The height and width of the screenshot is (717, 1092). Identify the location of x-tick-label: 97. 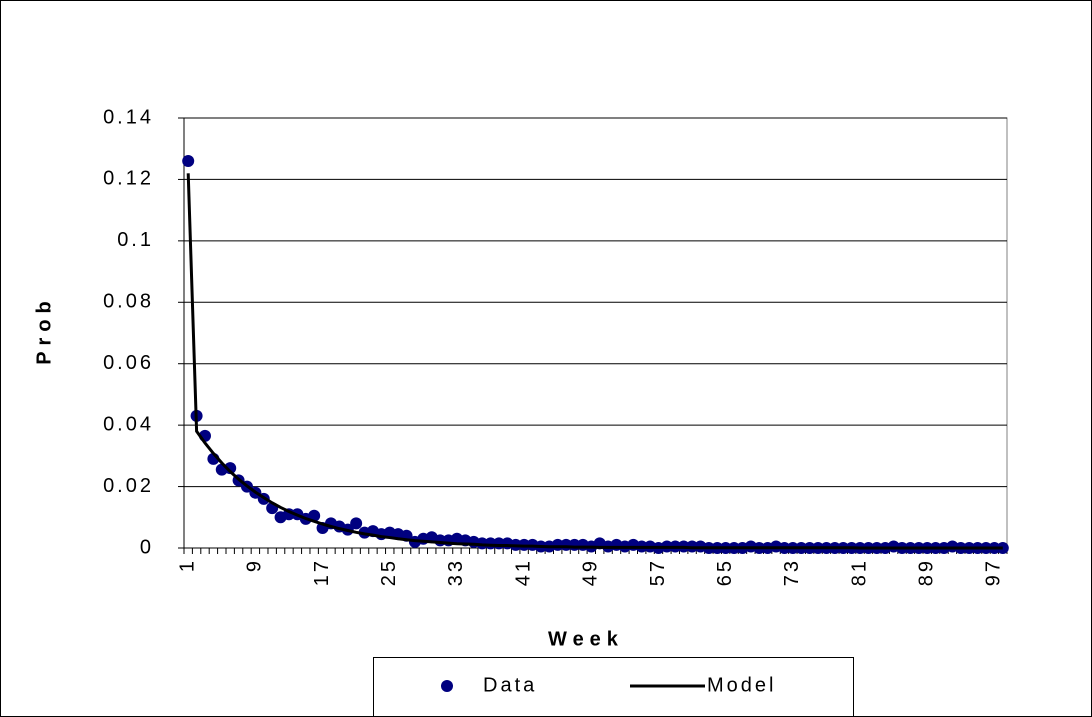
(994, 572).